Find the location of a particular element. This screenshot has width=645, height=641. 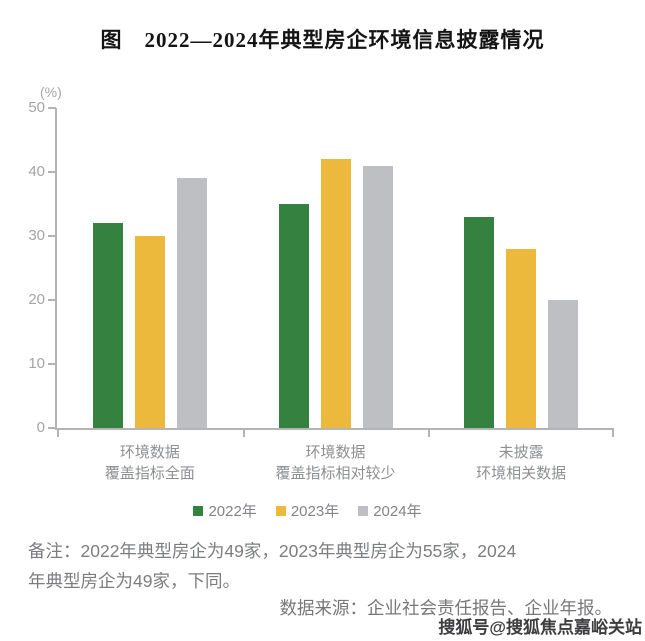

chart-title: 图 2022—2024年典型房企环境信息披露情况 is located at coordinates (322, 40).